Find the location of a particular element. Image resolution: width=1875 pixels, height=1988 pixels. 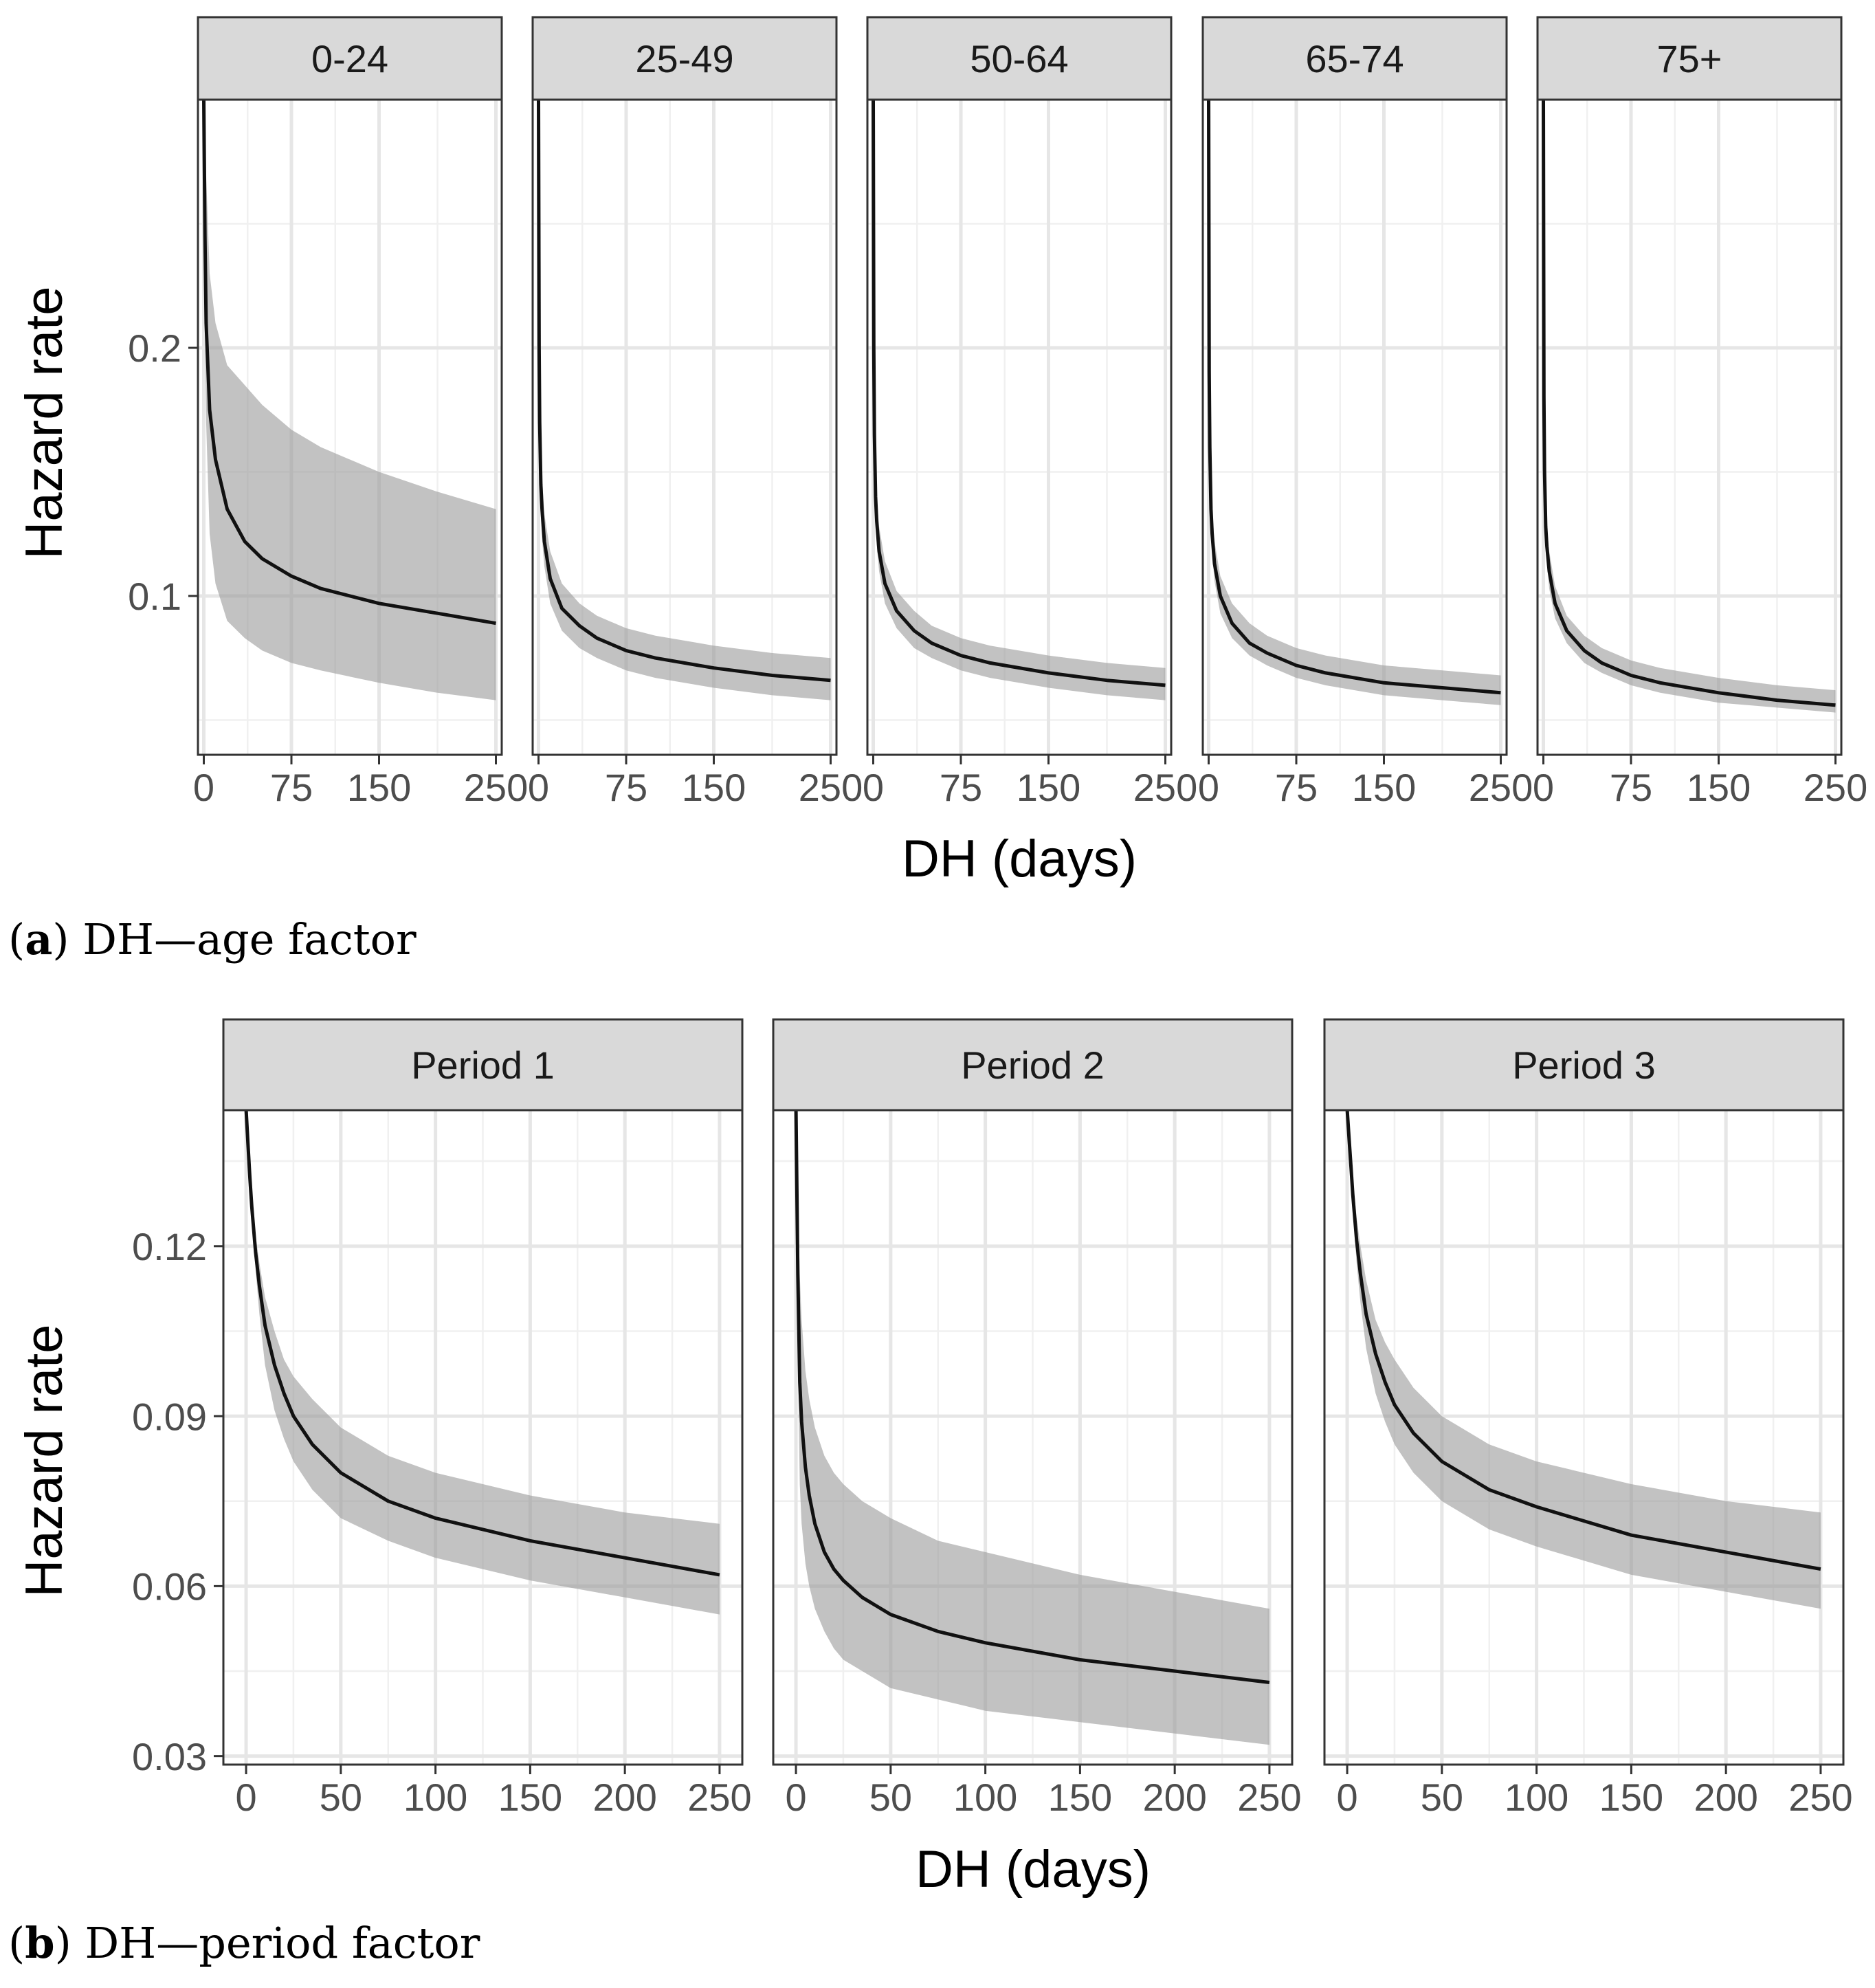

facet-strip-label: 50-64 is located at coordinates (1019, 58).